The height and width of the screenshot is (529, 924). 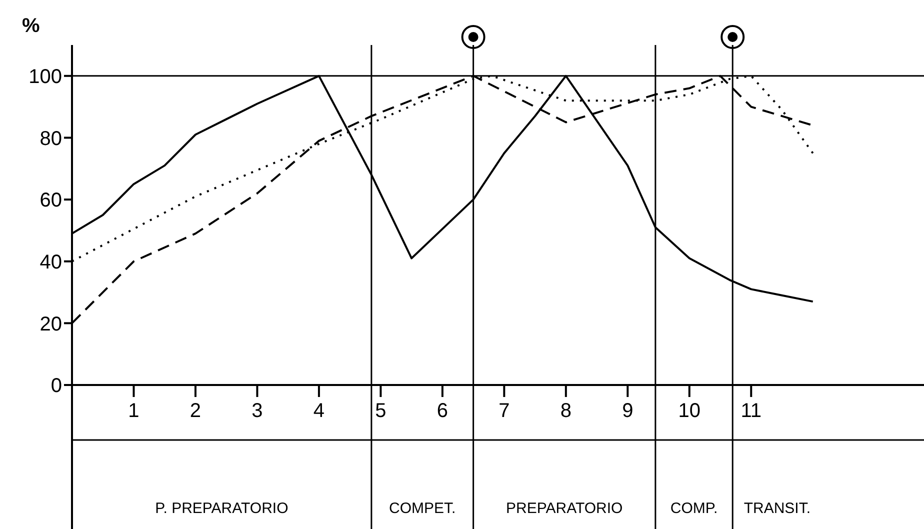 What do you see at coordinates (45, 77) in the screenshot?
I see `y-tick-label: 100` at bounding box center [45, 77].